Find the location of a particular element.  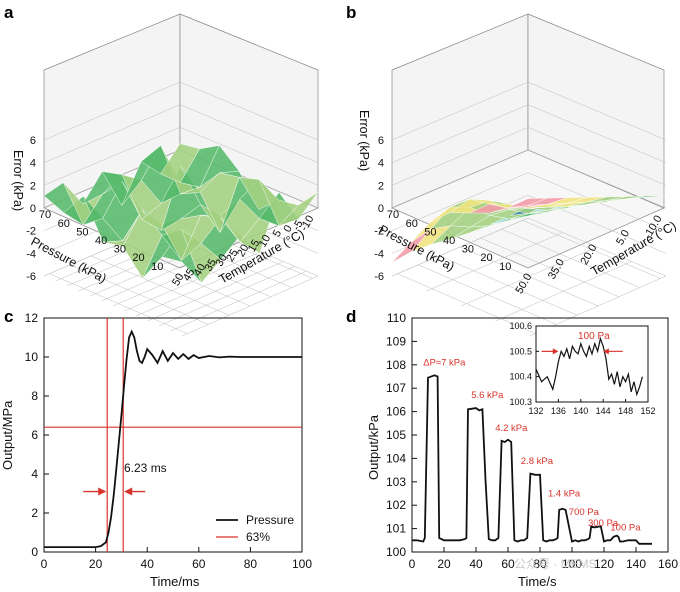

temperature-tick-label: 35 is located at coordinates (211, 265).